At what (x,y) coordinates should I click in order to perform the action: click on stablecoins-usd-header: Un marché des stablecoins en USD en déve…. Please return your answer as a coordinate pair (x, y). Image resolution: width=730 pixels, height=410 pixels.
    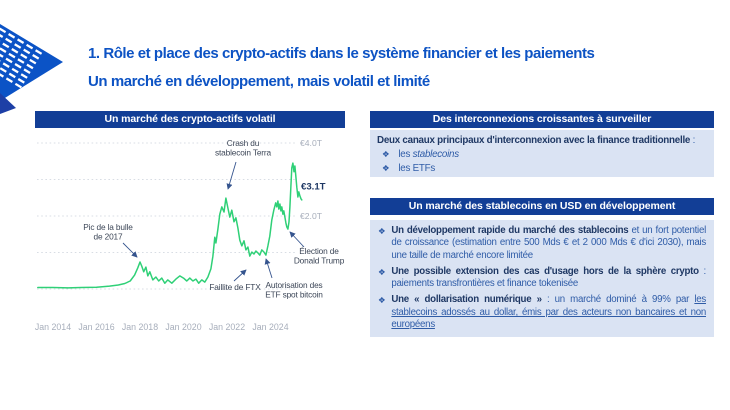
    Looking at the image, I should click on (542, 206).